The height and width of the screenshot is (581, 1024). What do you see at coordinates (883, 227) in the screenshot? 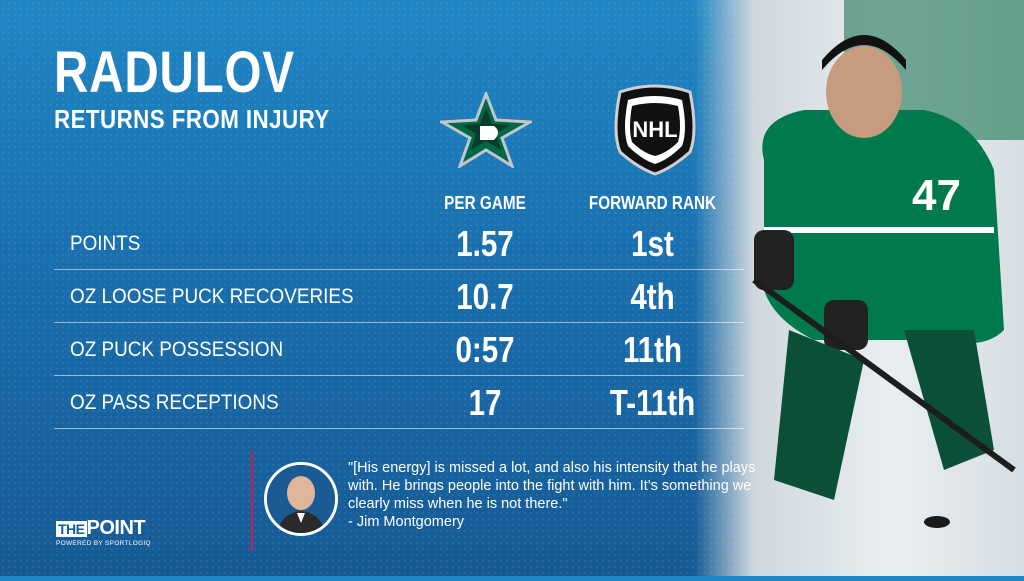
I see `player-jersey` at bounding box center [883, 227].